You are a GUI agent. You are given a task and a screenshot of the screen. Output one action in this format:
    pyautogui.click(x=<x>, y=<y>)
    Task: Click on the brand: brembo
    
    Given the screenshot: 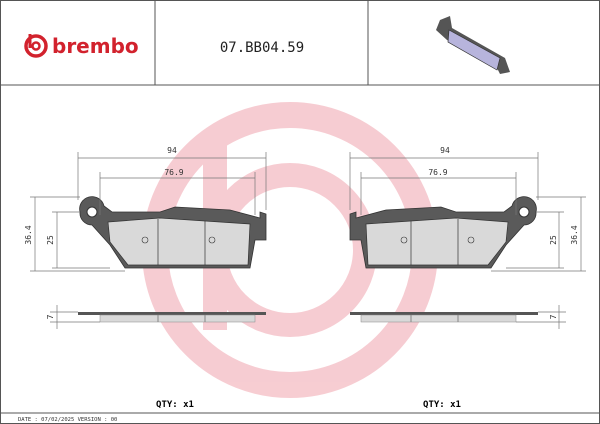 What is the action you would take?
    pyautogui.click(x=95, y=46)
    